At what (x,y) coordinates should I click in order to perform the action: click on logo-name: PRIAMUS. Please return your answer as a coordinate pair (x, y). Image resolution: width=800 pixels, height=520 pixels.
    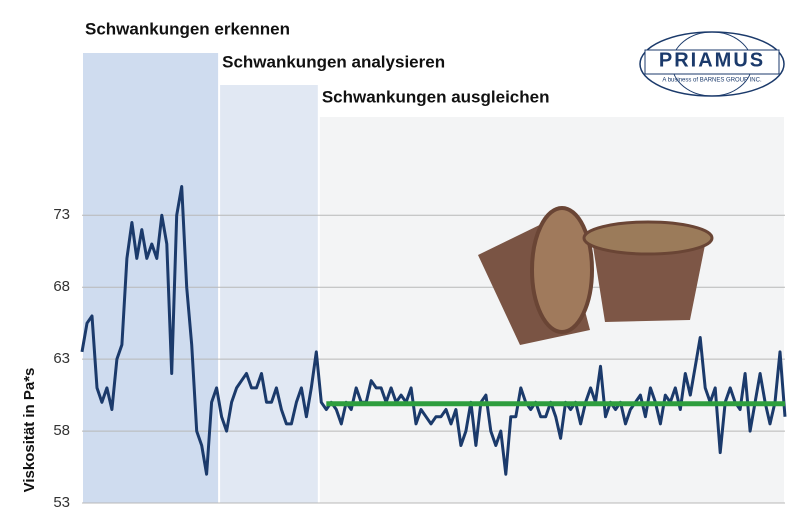
    Looking at the image, I should click on (712, 60).